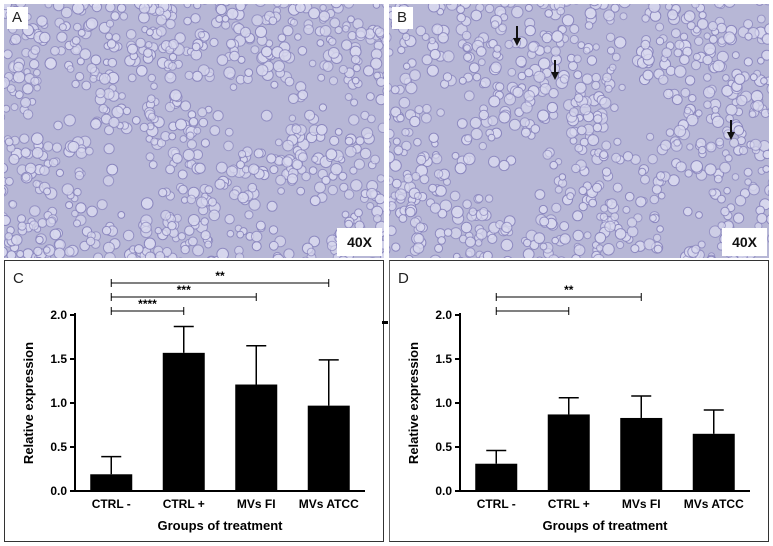  Describe the element at coordinates (220, 276) in the screenshot. I see `significance-label: **` at that location.